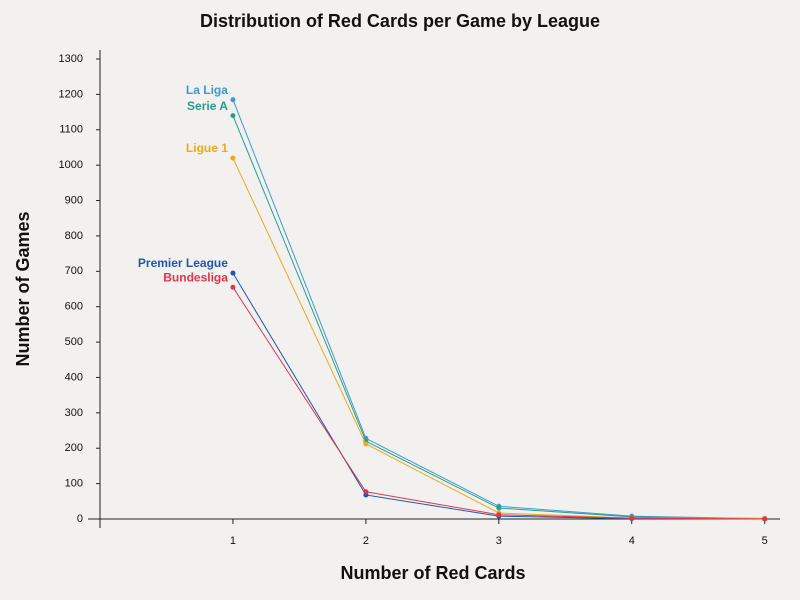  What do you see at coordinates (765, 541) in the screenshot?
I see `x-tick-label: 5` at bounding box center [765, 541].